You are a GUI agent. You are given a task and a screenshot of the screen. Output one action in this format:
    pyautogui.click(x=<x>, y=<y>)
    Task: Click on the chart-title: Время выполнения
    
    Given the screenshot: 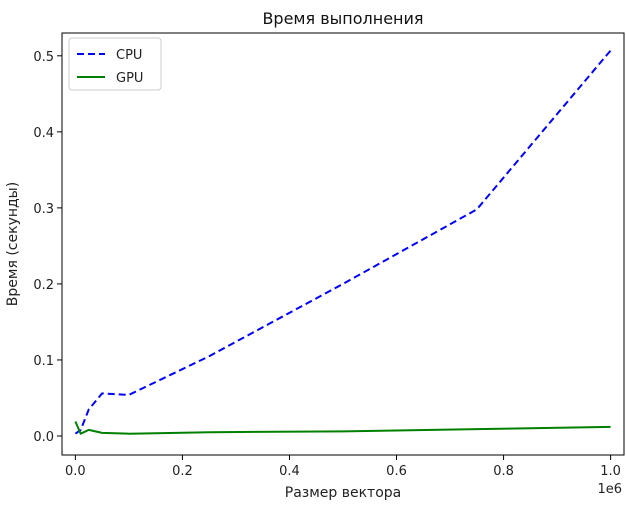 What is the action you would take?
    pyautogui.click(x=342, y=18)
    